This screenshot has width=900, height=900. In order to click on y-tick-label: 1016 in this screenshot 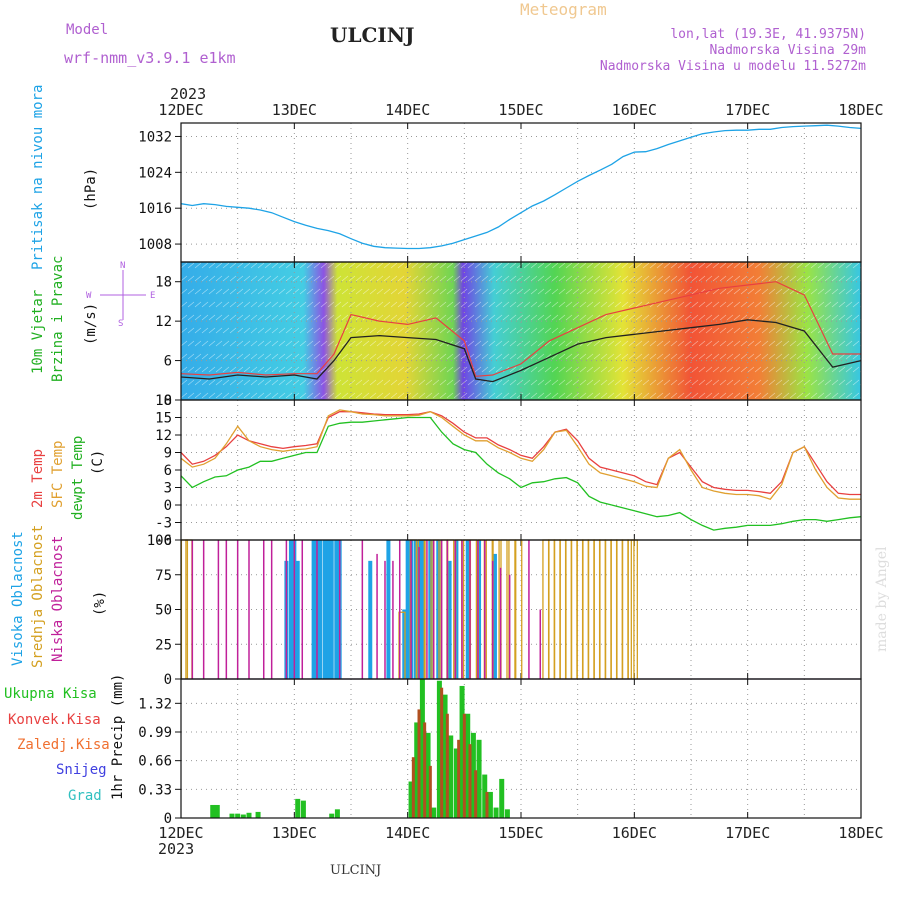, I will do `click(155, 209)`.